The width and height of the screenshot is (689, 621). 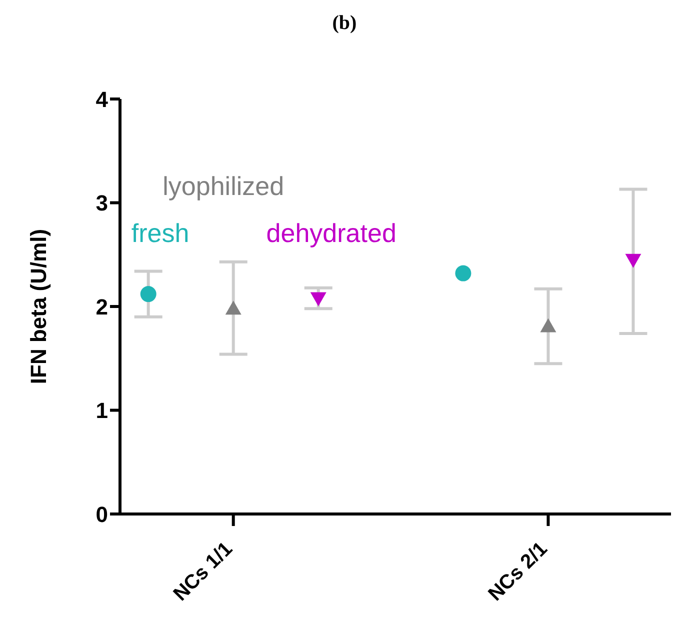 What do you see at coordinates (203, 572) in the screenshot?
I see `x-tick-label: NCs 1/1` at bounding box center [203, 572].